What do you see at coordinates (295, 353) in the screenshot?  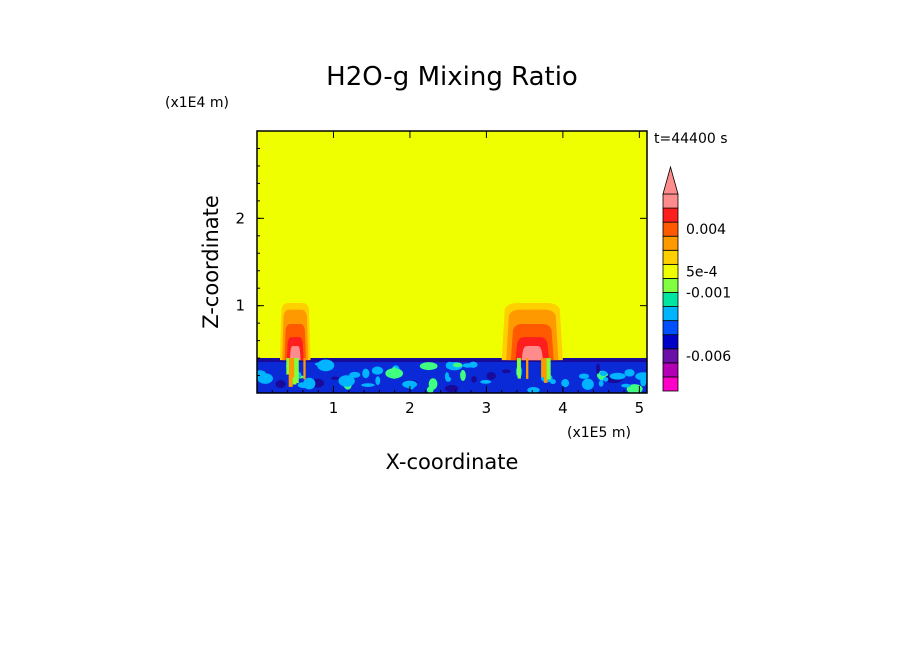 I see `plume-1-level` at bounding box center [295, 353].